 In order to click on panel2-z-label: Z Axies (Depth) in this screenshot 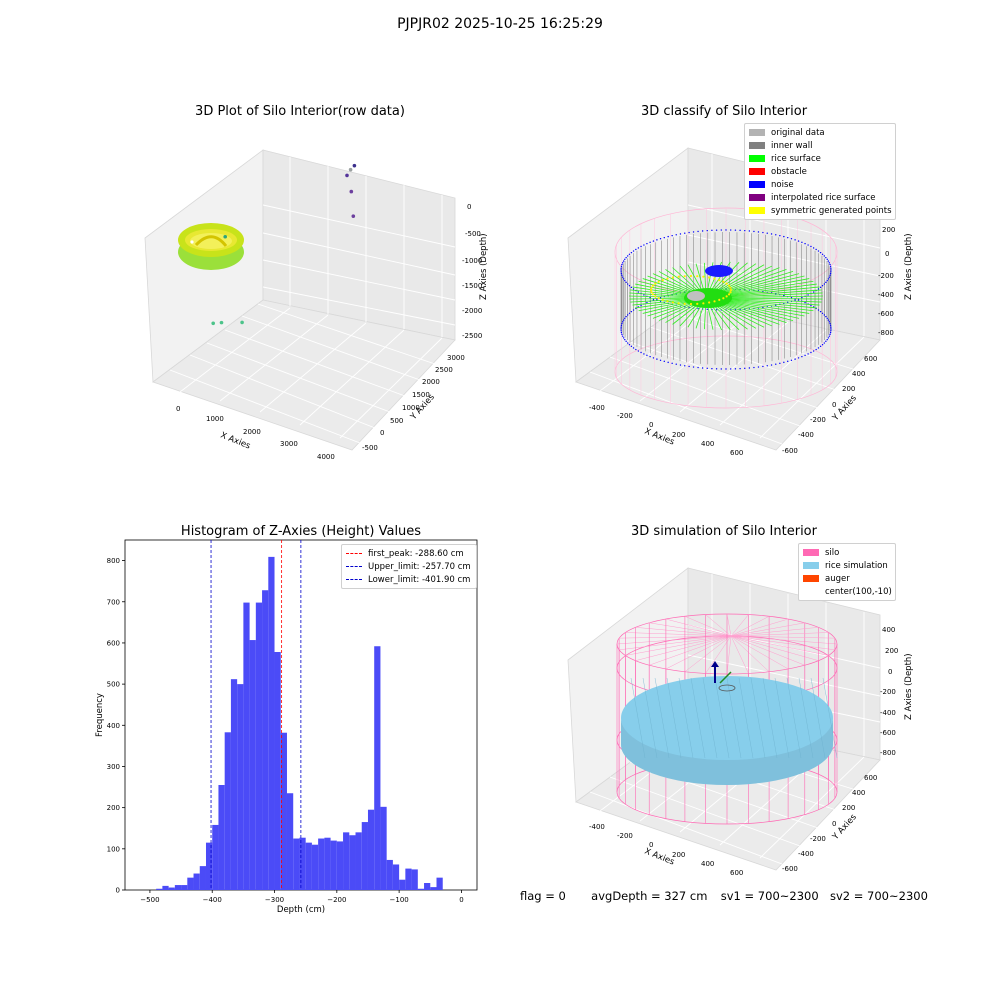, I will do `click(909, 266)`.